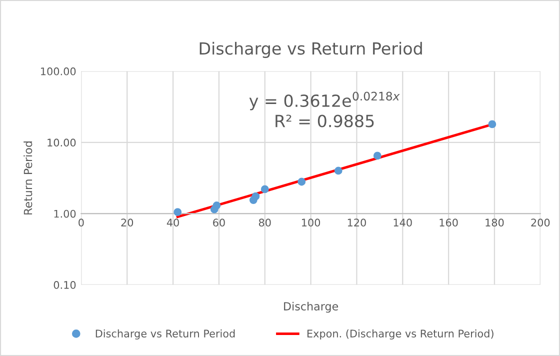 The image size is (560, 356). What do you see at coordinates (264, 222) in the screenshot?
I see `x-tick-label: 80` at bounding box center [264, 222].